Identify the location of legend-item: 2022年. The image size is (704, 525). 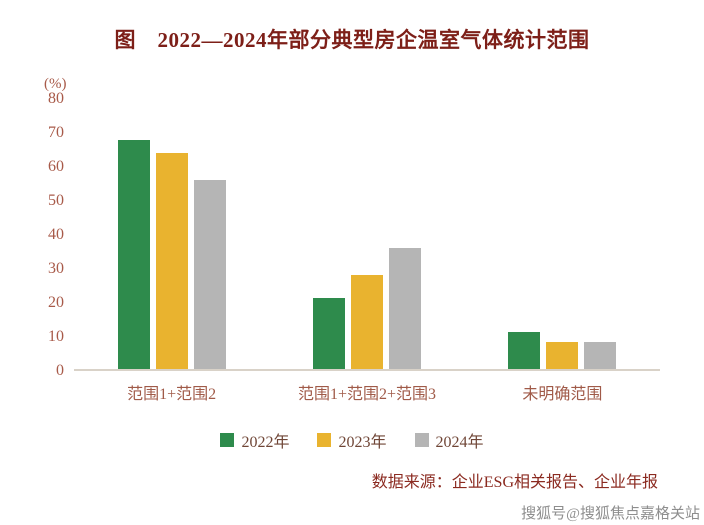
(254, 440).